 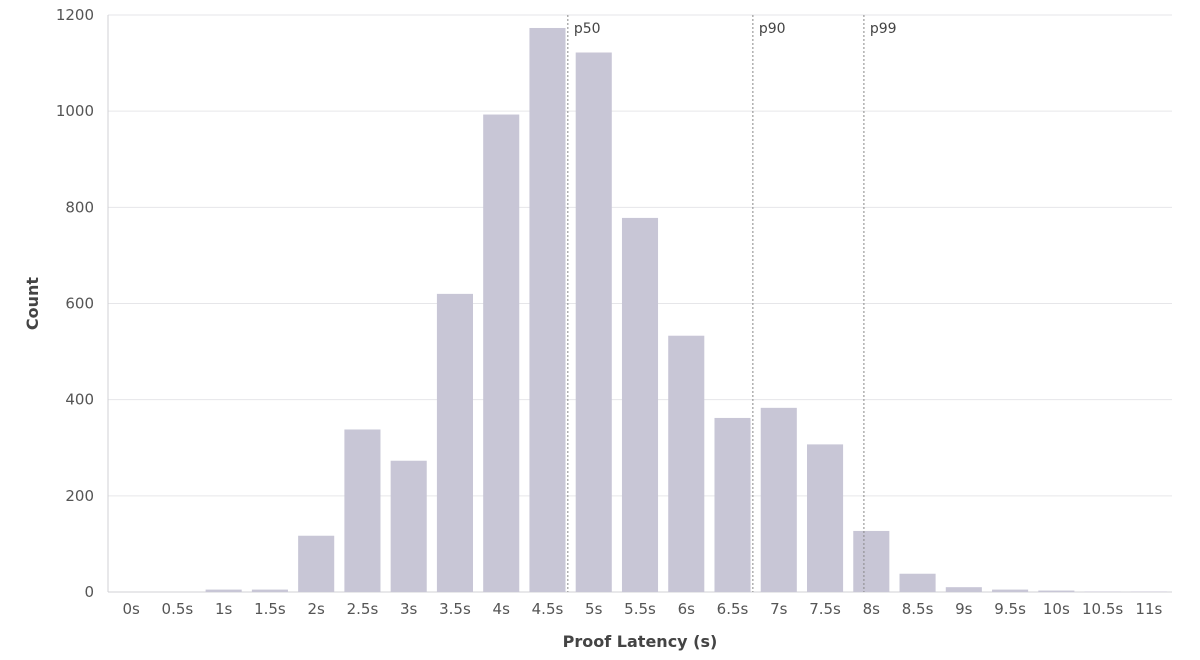 What do you see at coordinates (316, 609) in the screenshot?
I see `x-tick-label: 2s` at bounding box center [316, 609].